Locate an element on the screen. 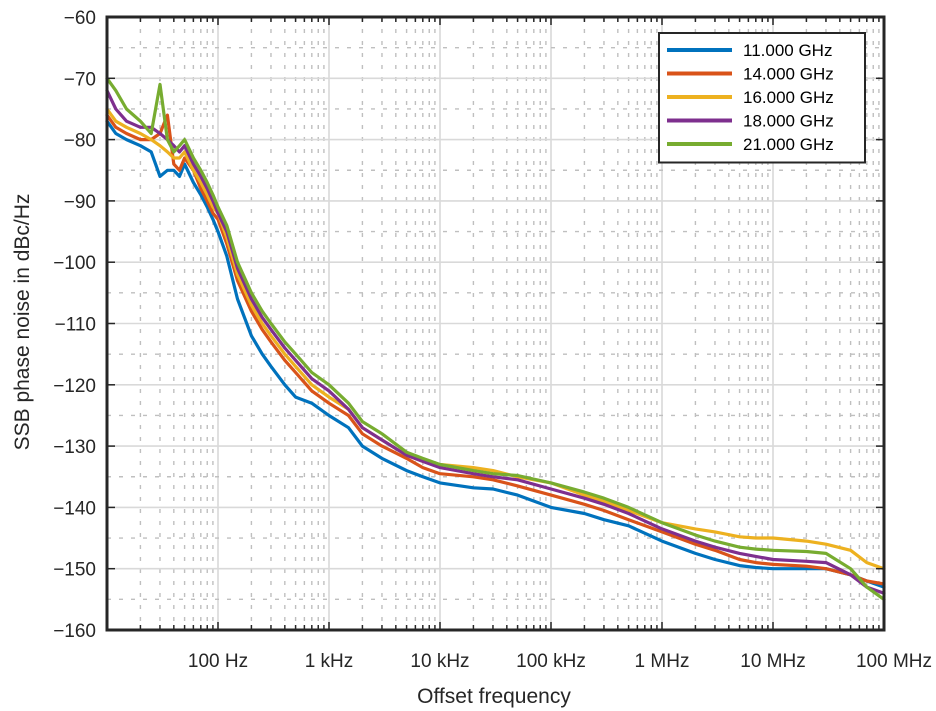  legend-label: 21.000 GHz is located at coordinates (788, 144).